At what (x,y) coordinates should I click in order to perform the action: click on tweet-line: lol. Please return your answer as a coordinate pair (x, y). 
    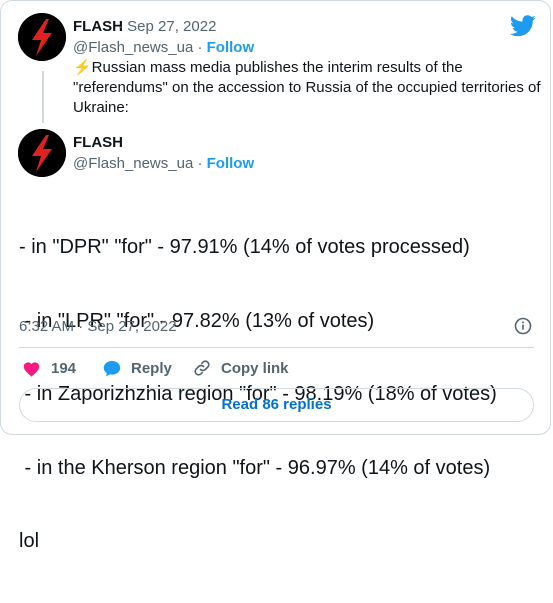
    Looking at the image, I should click on (29, 541).